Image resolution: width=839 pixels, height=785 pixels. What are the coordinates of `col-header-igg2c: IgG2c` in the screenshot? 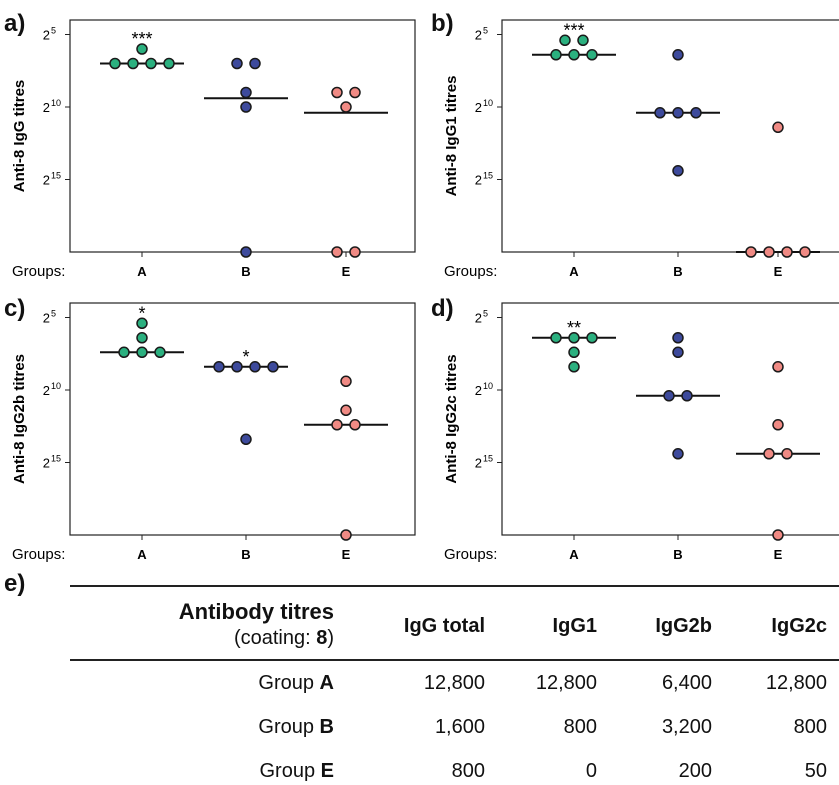 It's located at (799, 626).